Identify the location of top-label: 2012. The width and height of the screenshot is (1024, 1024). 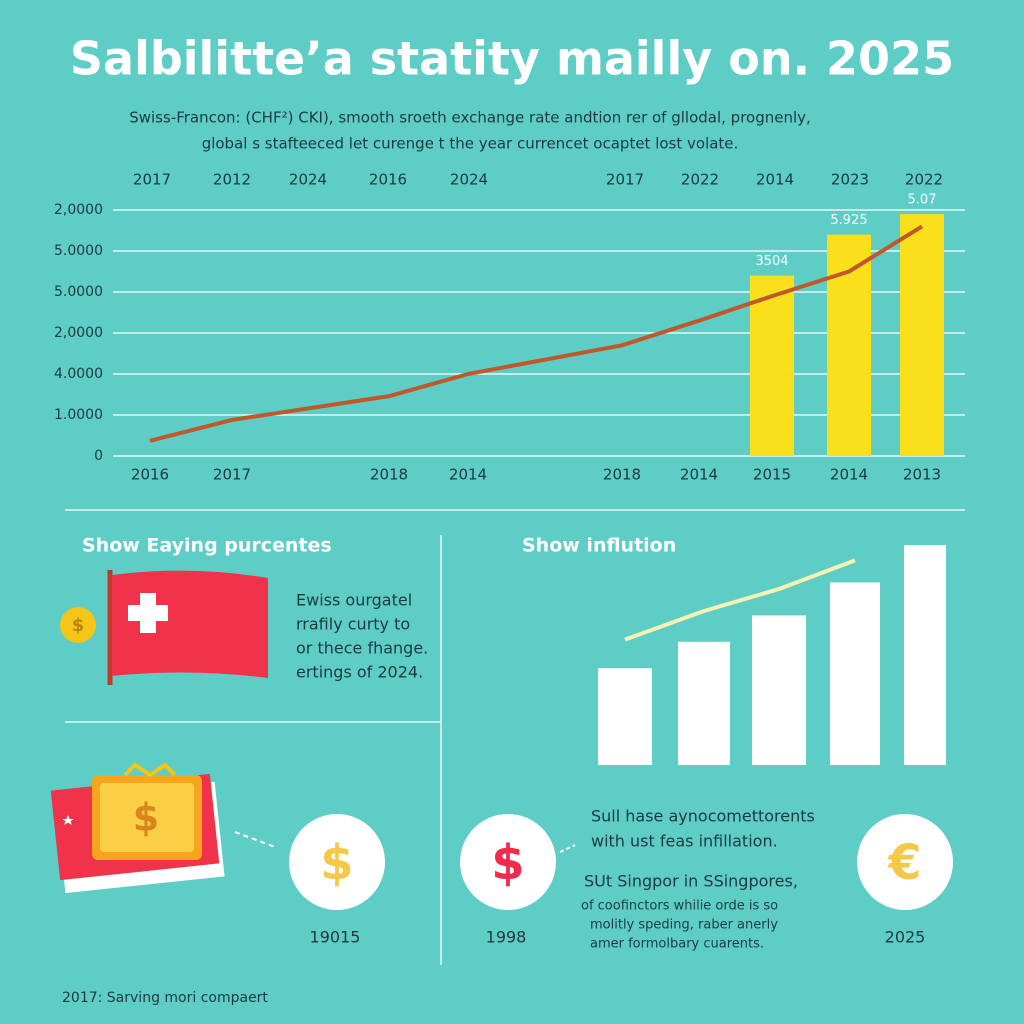
(232, 180).